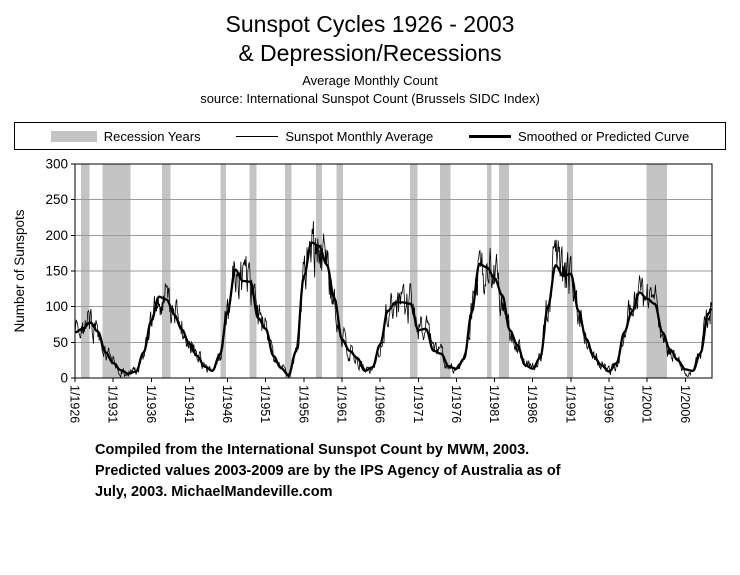 Image resolution: width=740 pixels, height=576 pixels. Describe the element at coordinates (342, 404) in the screenshot. I see `svg-text: 1/1961` at that location.